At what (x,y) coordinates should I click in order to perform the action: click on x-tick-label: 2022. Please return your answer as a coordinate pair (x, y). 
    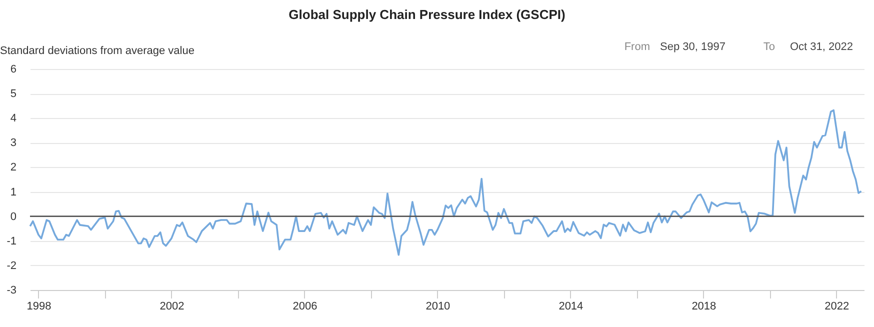
    Looking at the image, I should click on (837, 306).